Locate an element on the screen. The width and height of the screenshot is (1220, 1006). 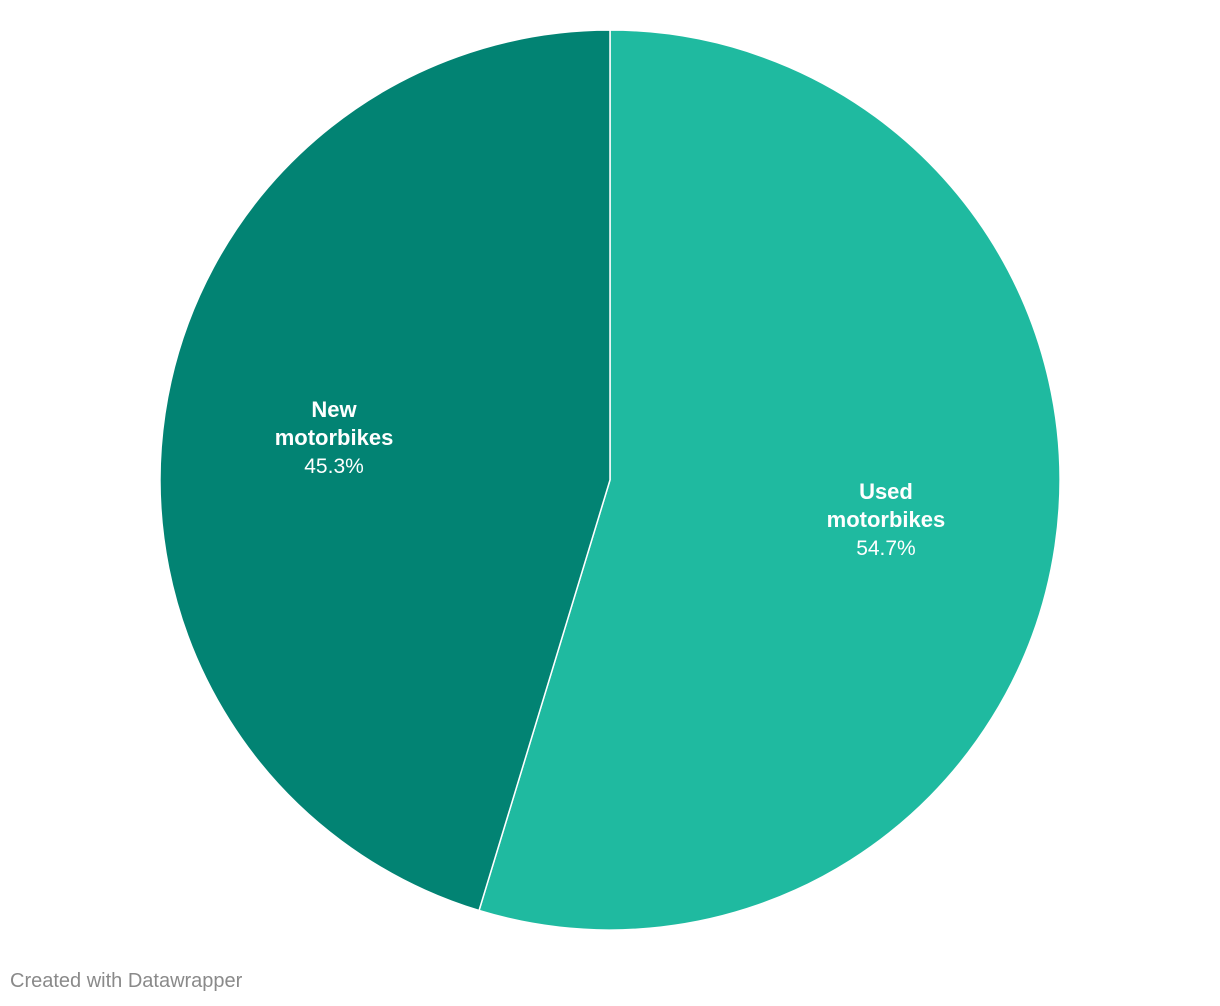
slice-value: 54.7% is located at coordinates (886, 548).